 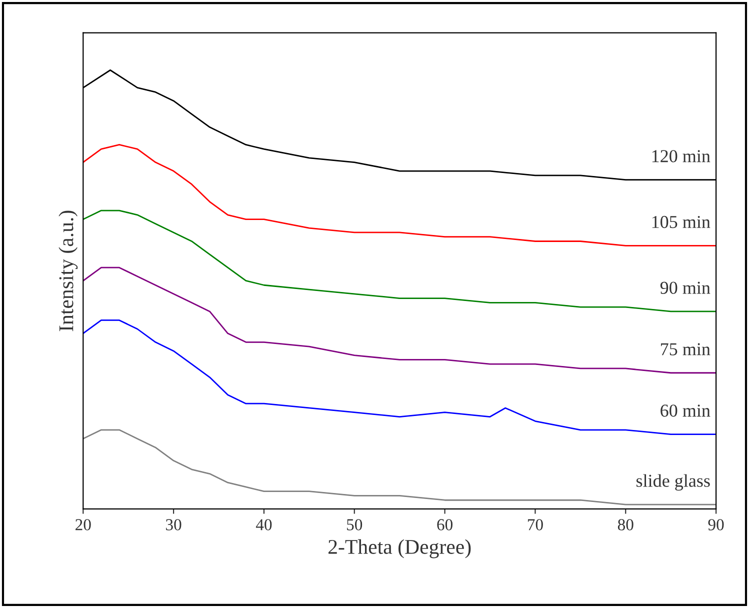 I want to click on x-tick-label: 80, so click(x=626, y=524).